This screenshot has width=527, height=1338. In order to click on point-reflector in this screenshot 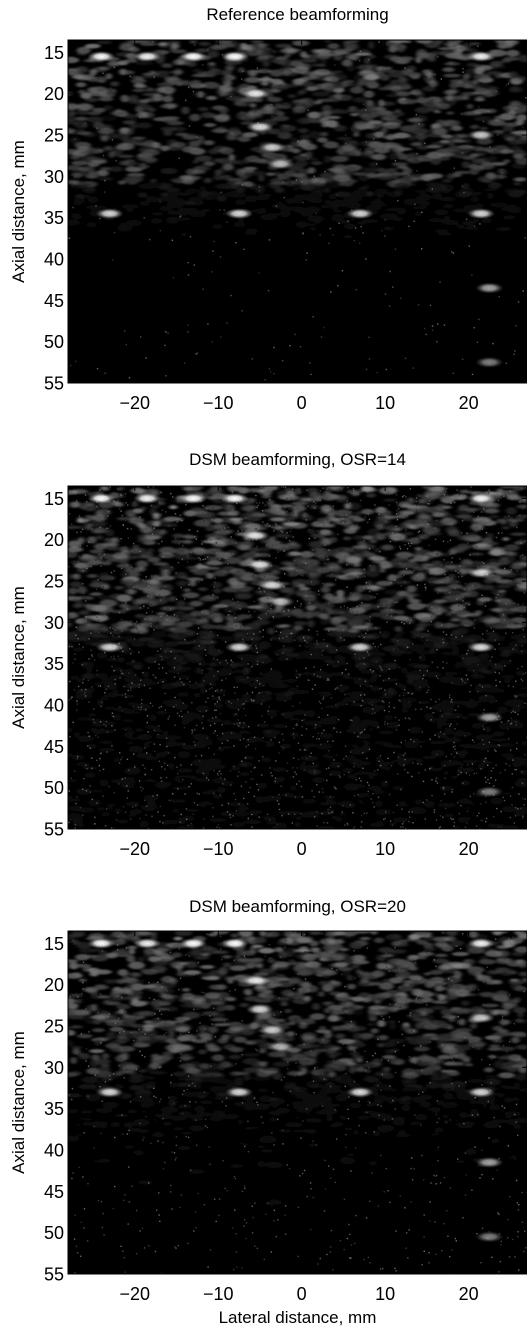, I will do `click(260, 126)`.